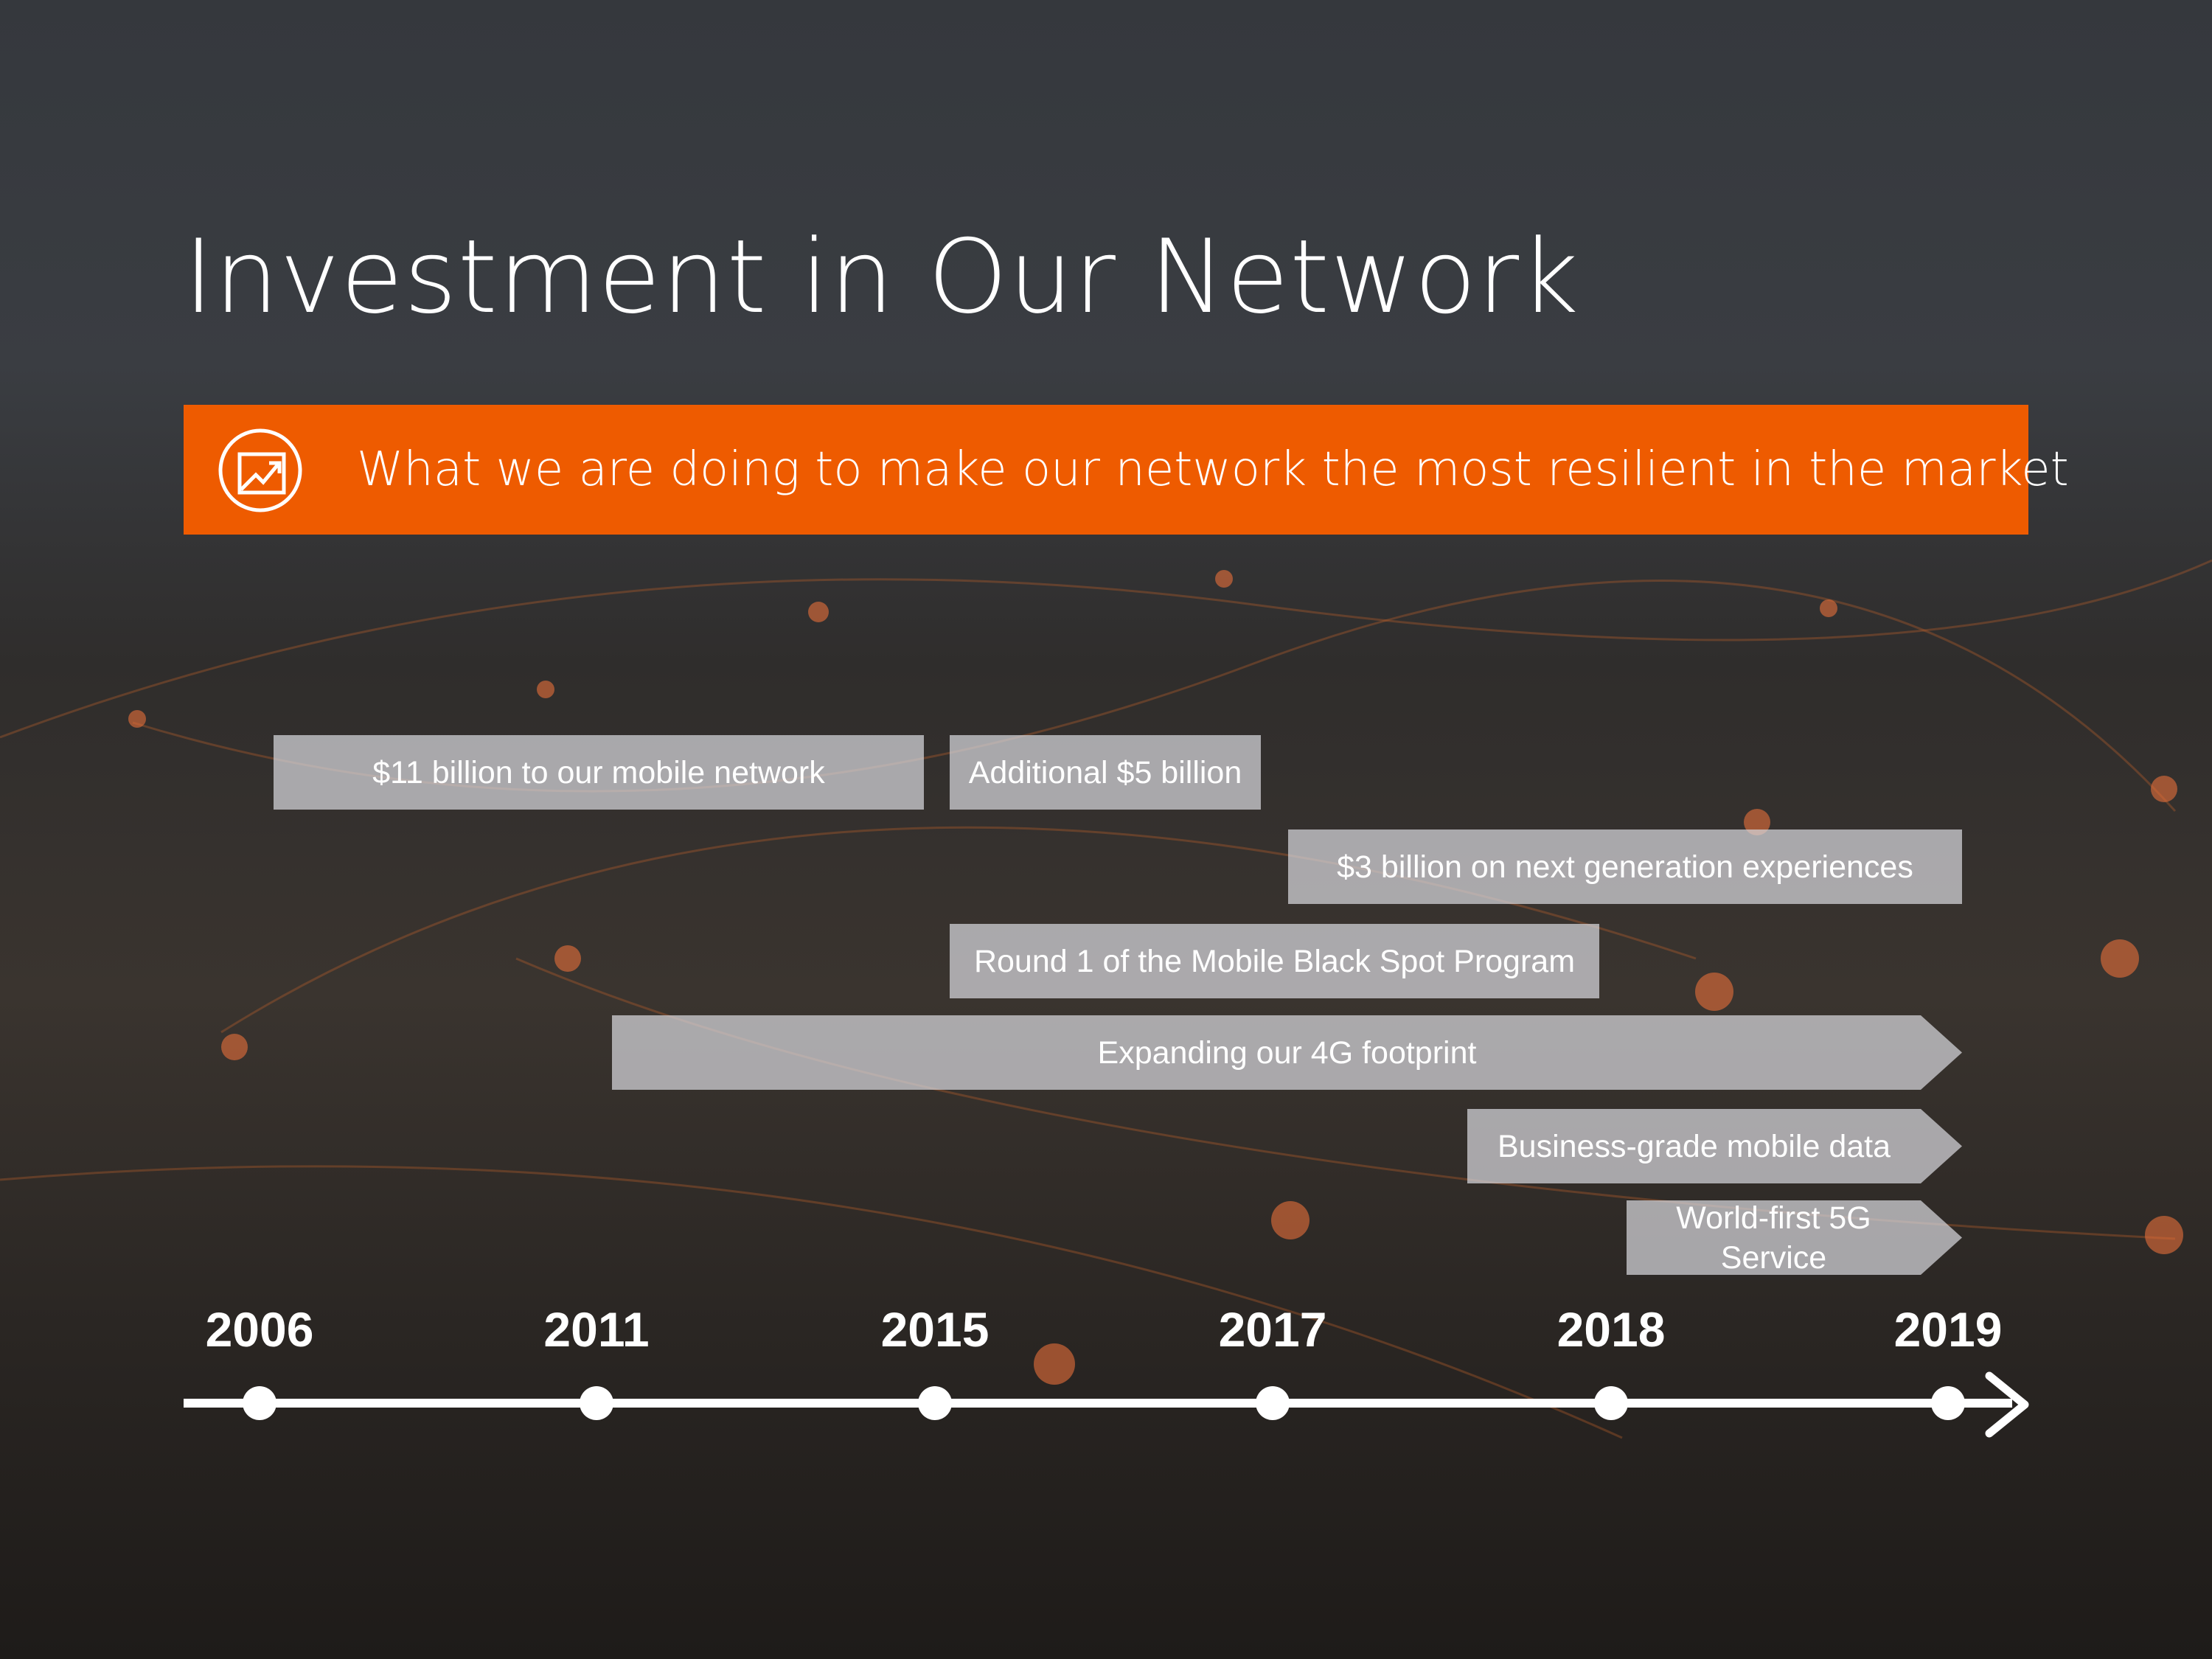 This screenshot has height=1659, width=2212. I want to click on timeline-axis, so click(1098, 1403).